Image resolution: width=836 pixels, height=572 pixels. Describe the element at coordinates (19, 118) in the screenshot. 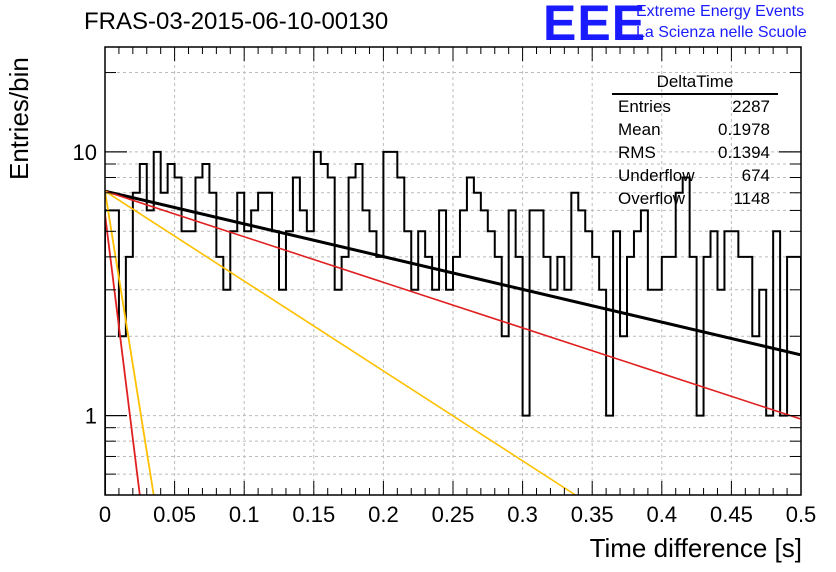

I see `y-axis-label: Entries/bin` at that location.